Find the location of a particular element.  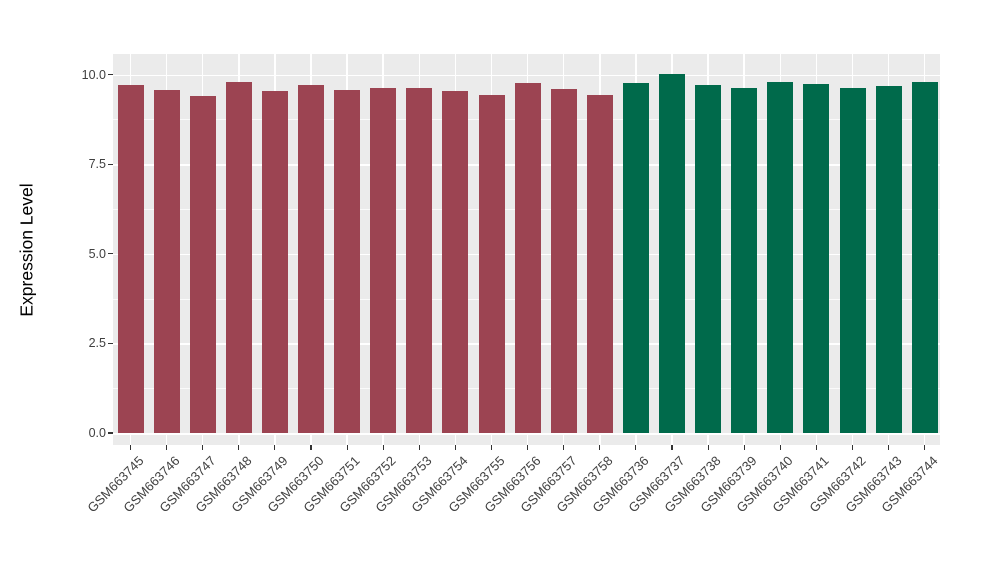

y-axis-title: Expression Level is located at coordinates (26, 250).